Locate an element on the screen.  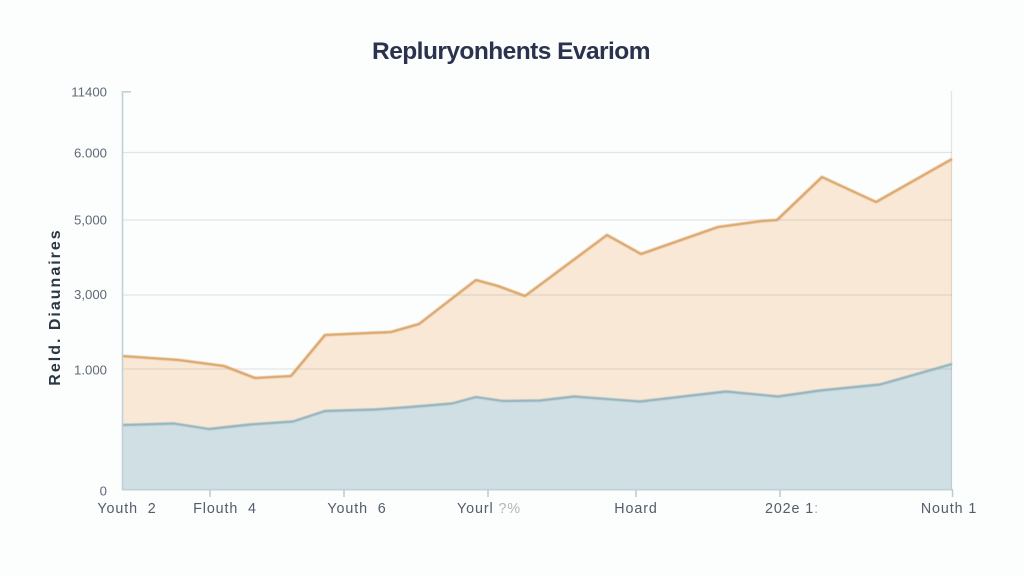
svg-text: 6.000 is located at coordinates (90, 153).